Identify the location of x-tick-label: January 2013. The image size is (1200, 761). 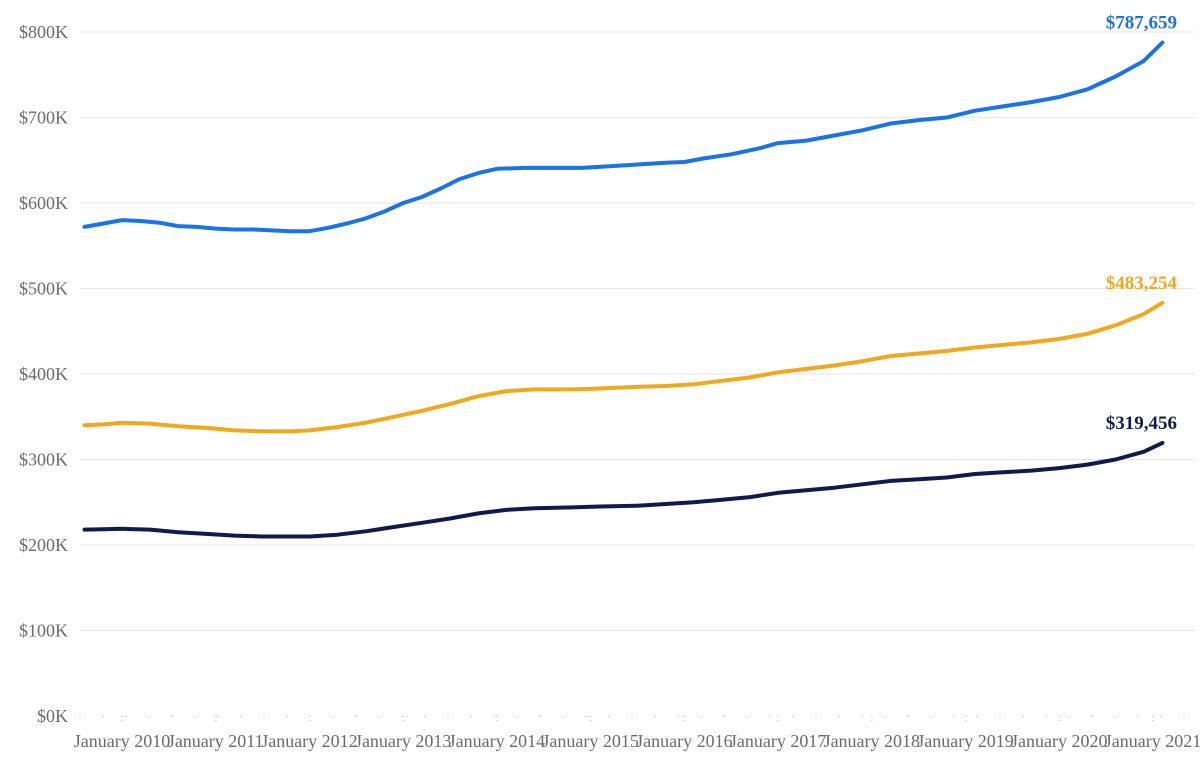
(403, 741).